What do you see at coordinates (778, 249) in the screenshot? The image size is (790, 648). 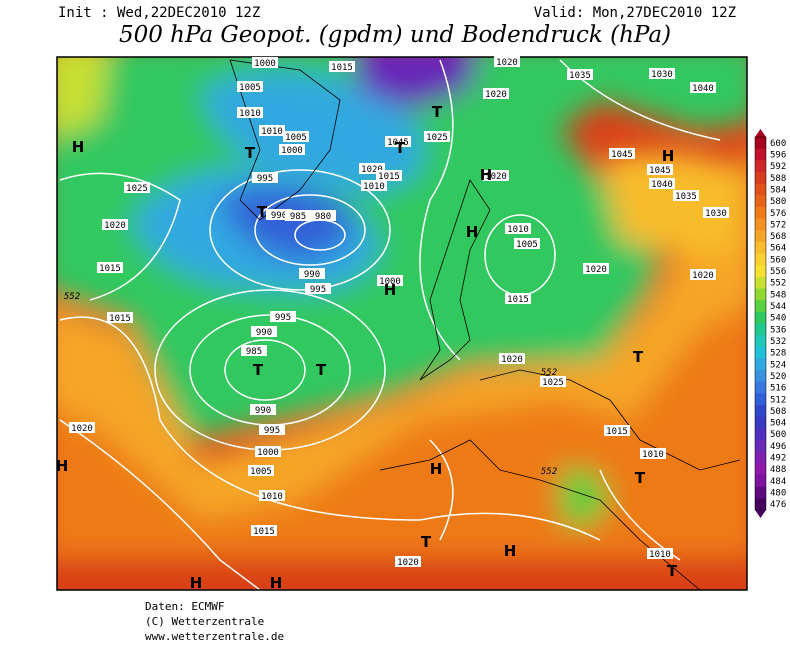 I see `colorbar-label: 564` at bounding box center [778, 249].